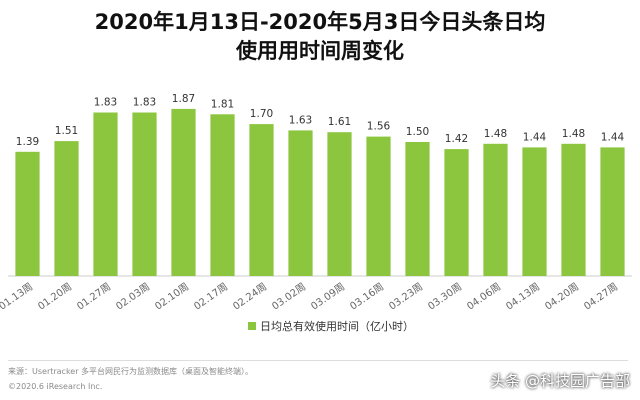  I want to click on x-tick-label-03.02周: 03.02周, so click(289, 297).